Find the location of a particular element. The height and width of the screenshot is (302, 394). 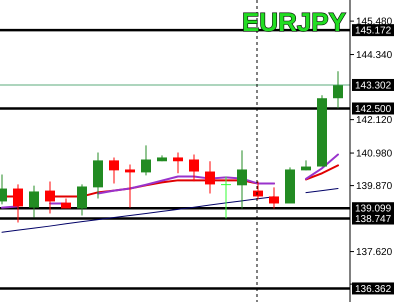

ref-line-label: 145.172 is located at coordinates (373, 31).